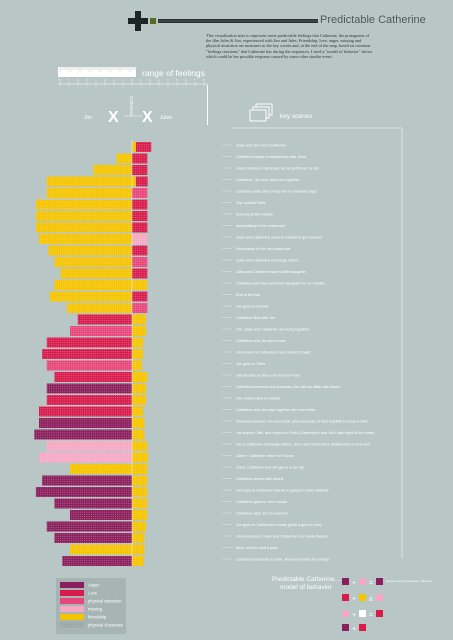 The width and height of the screenshot is (453, 640). I want to click on scene-label: Jim comes back to Austria, so click(258, 399).